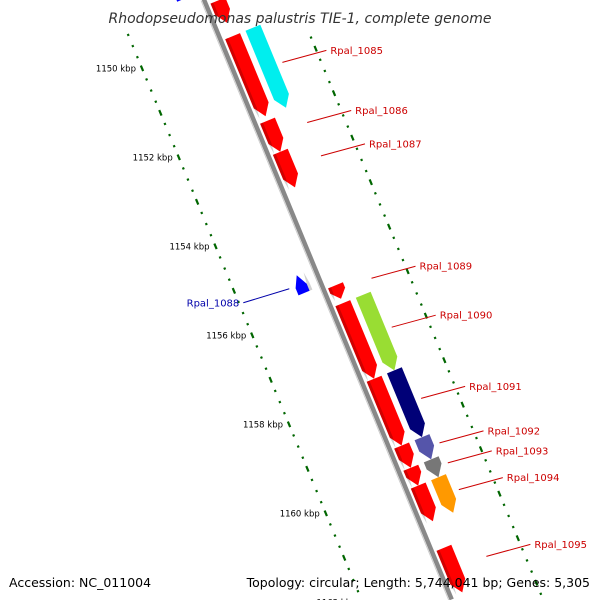 The height and width of the screenshot is (600, 600). Describe the element at coordinates (116, 69) in the screenshot. I see `scale-label: 1150 kbp` at that location.